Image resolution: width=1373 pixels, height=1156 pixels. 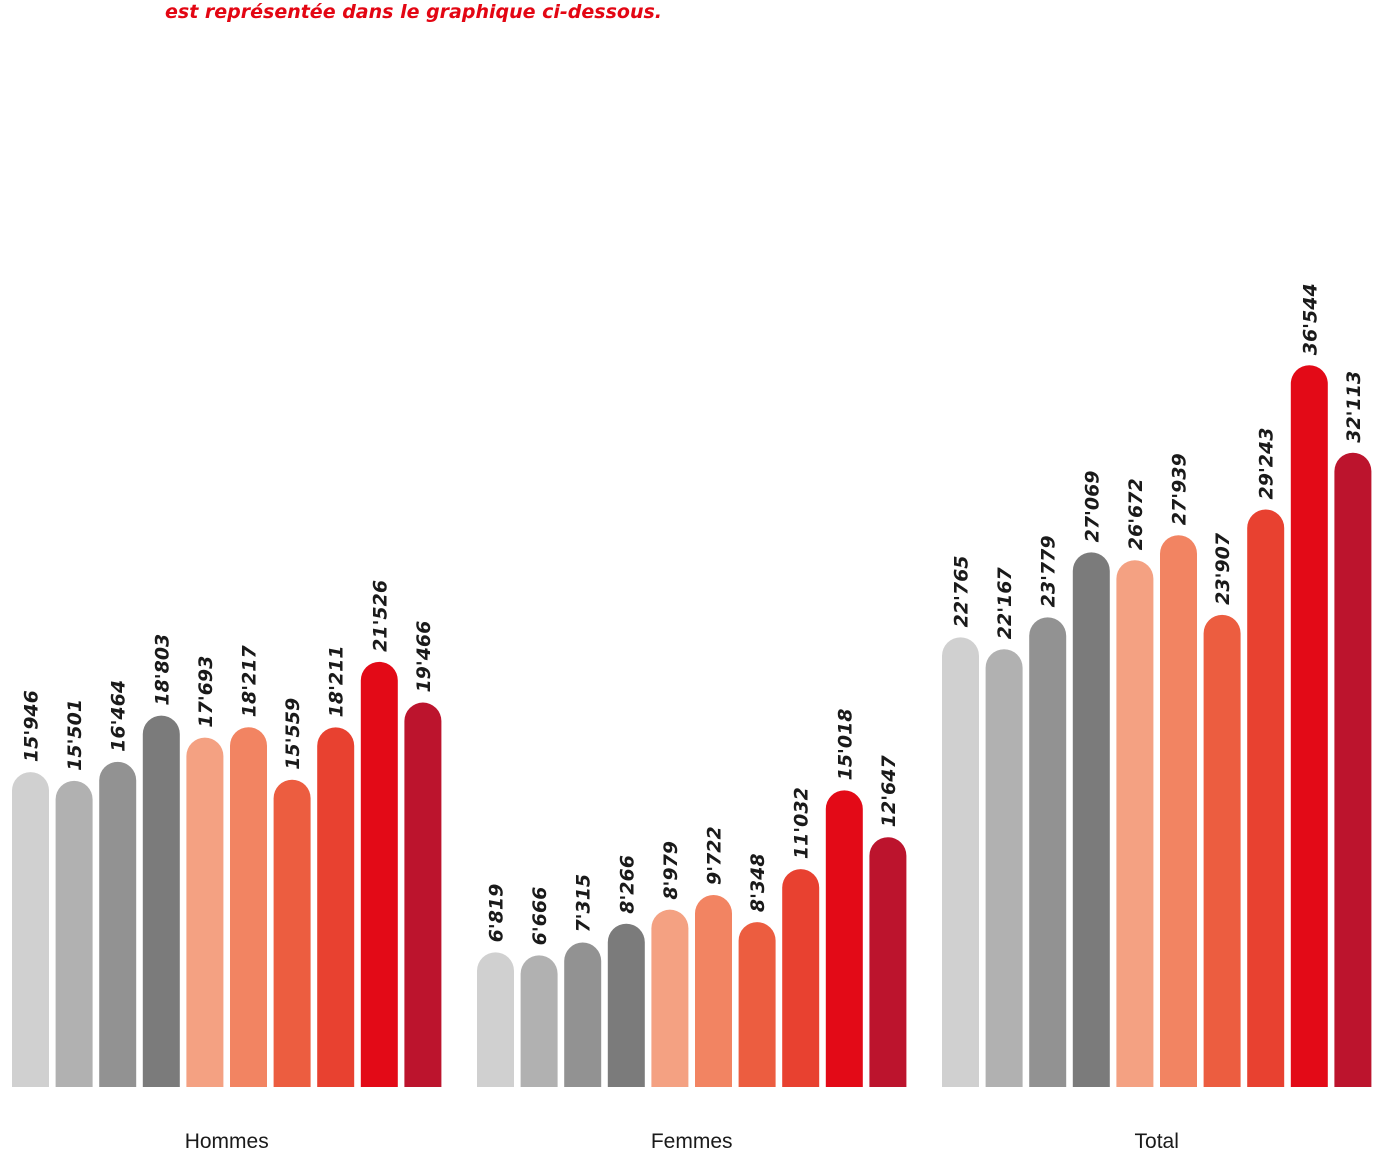 What do you see at coordinates (1005, 603) in the screenshot?
I see `value-label-total-2: 22'167` at bounding box center [1005, 603].